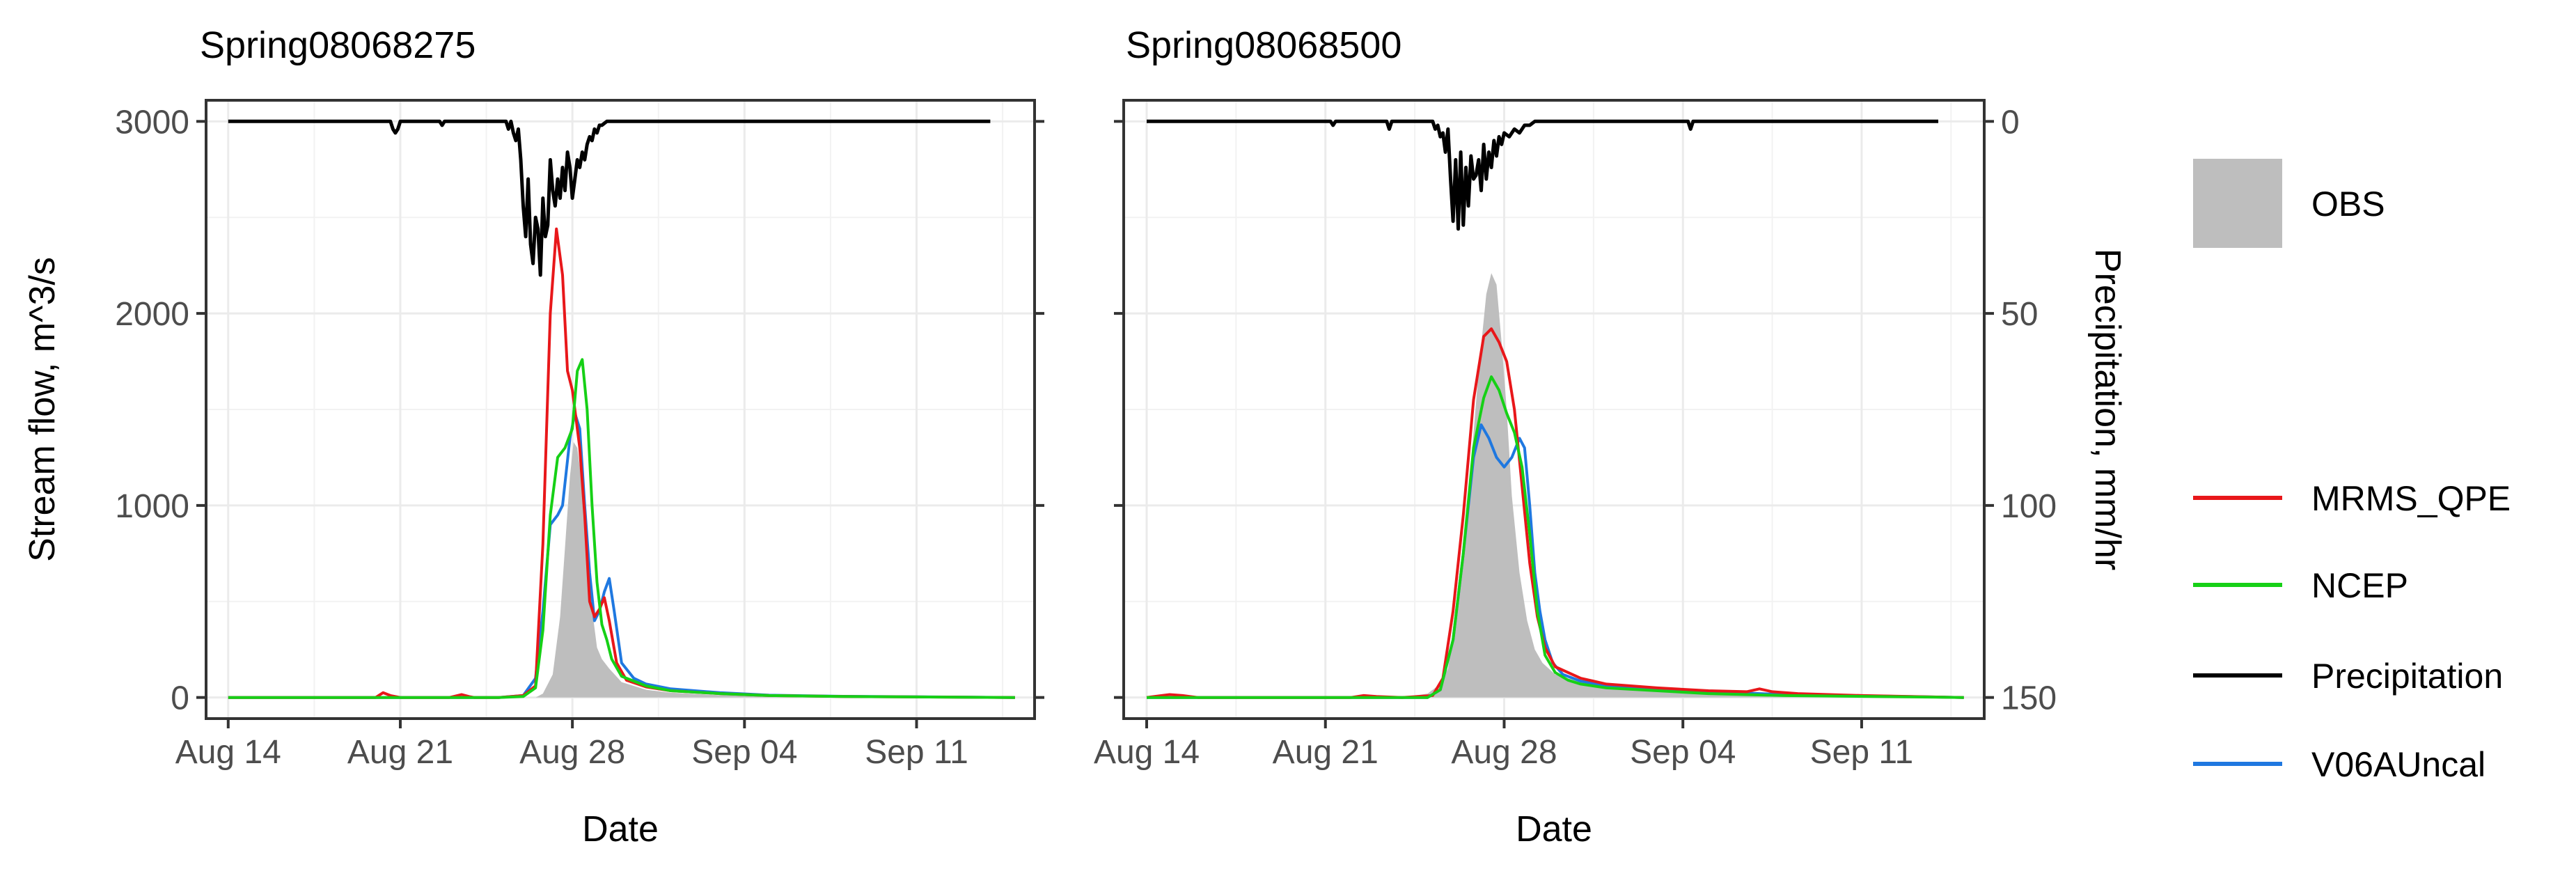 This screenshot has height=869, width=2576. I want to click on x-axis-title-left: Date, so click(620, 829).